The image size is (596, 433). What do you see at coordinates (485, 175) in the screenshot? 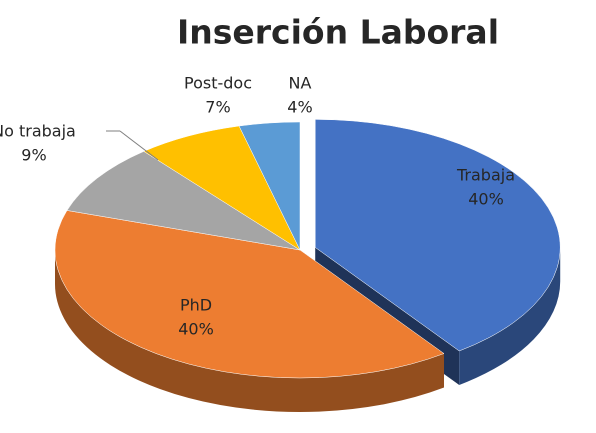
I see `category-label: Trabaja` at bounding box center [485, 175].